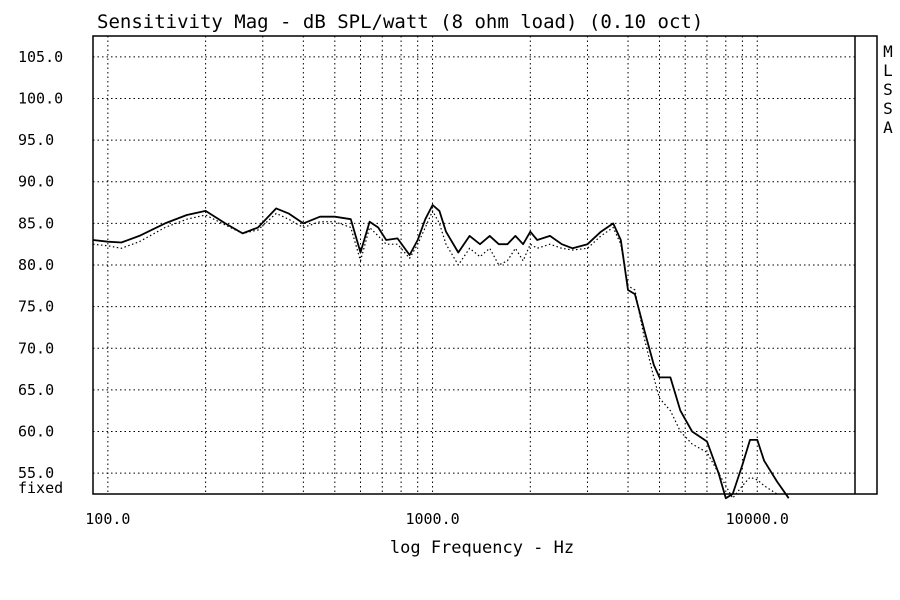  I want to click on y-tick-label: 55.0, so click(36, 473).